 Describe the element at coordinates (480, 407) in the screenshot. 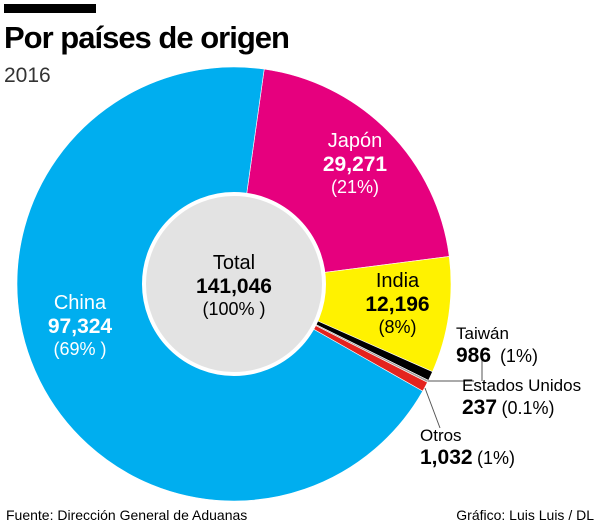

I see `slice-value: 237` at that location.